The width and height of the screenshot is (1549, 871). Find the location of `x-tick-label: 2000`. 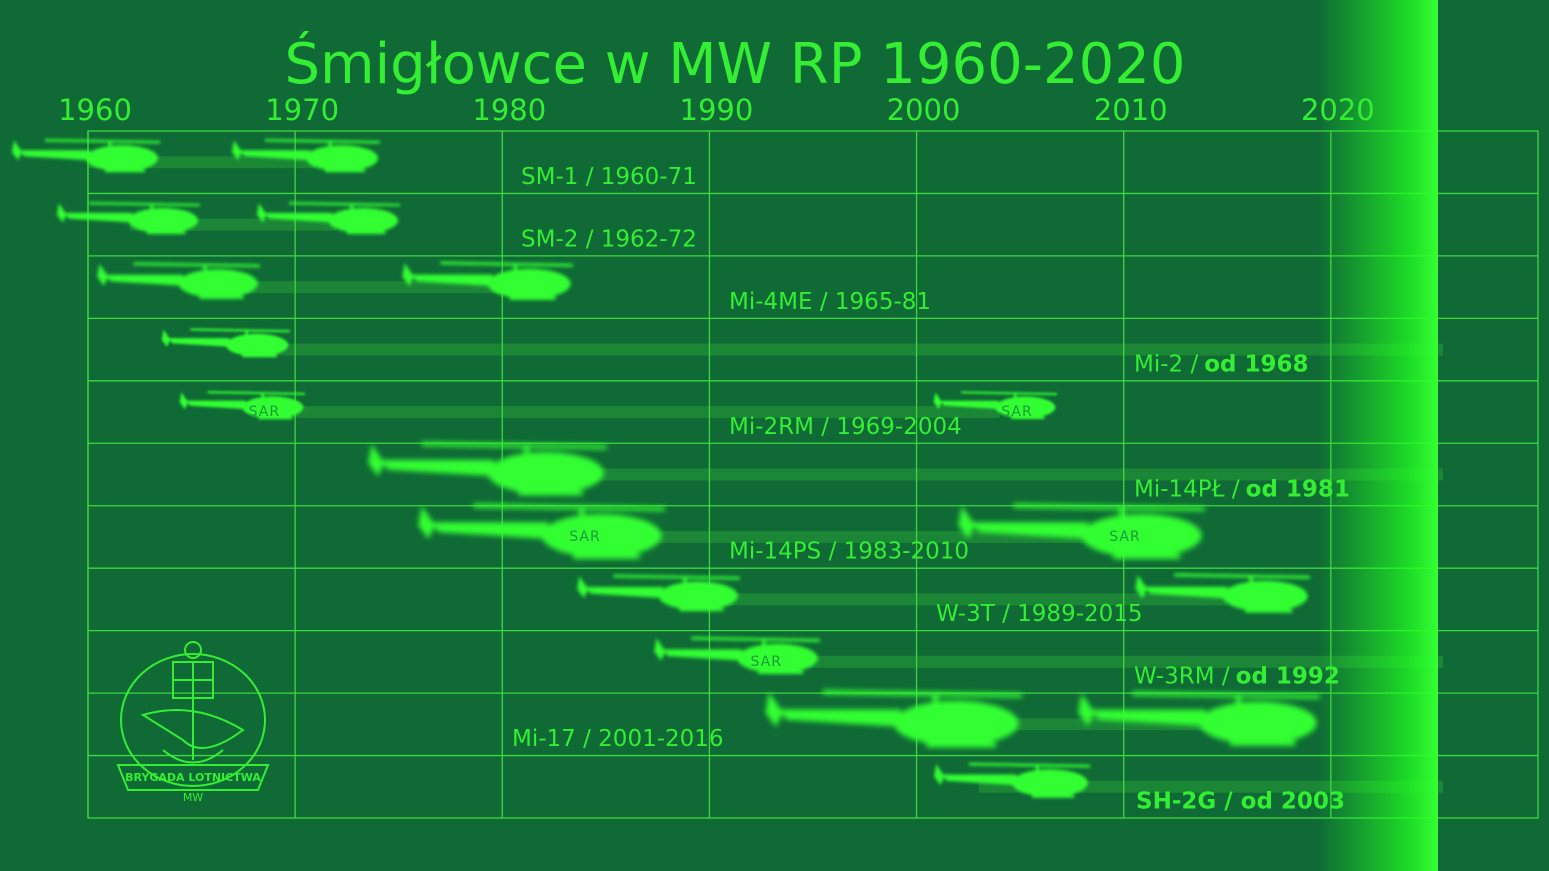

x-tick-label: 2000 is located at coordinates (924, 110).